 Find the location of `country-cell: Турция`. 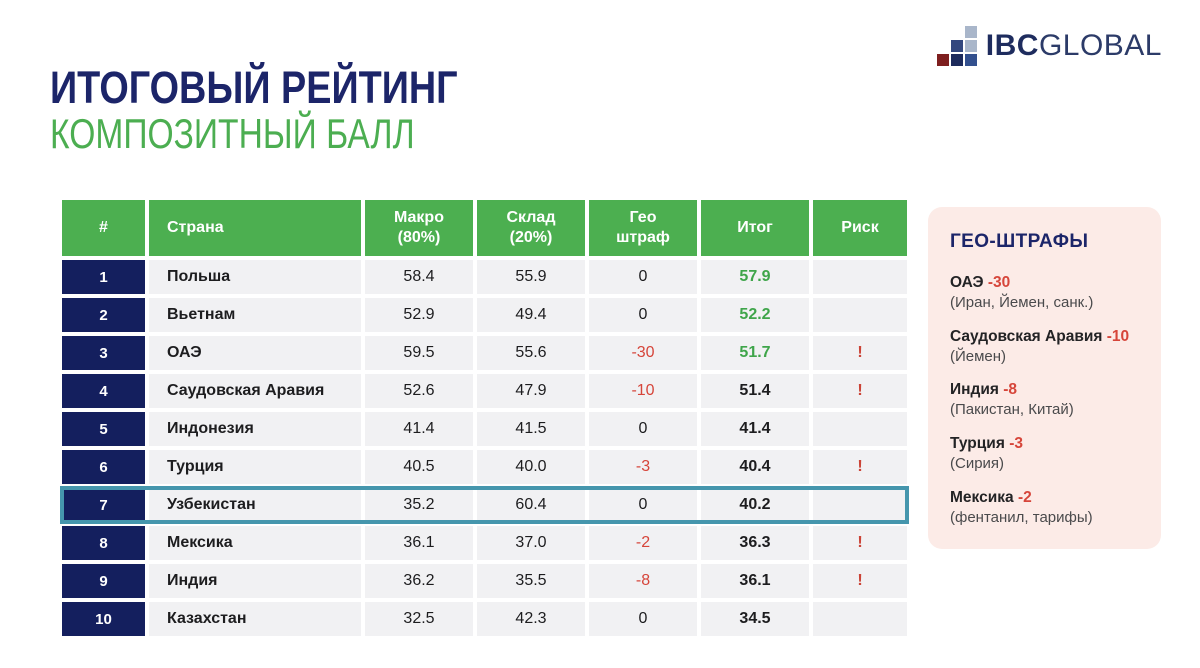

country-cell: Турция is located at coordinates (255, 467).